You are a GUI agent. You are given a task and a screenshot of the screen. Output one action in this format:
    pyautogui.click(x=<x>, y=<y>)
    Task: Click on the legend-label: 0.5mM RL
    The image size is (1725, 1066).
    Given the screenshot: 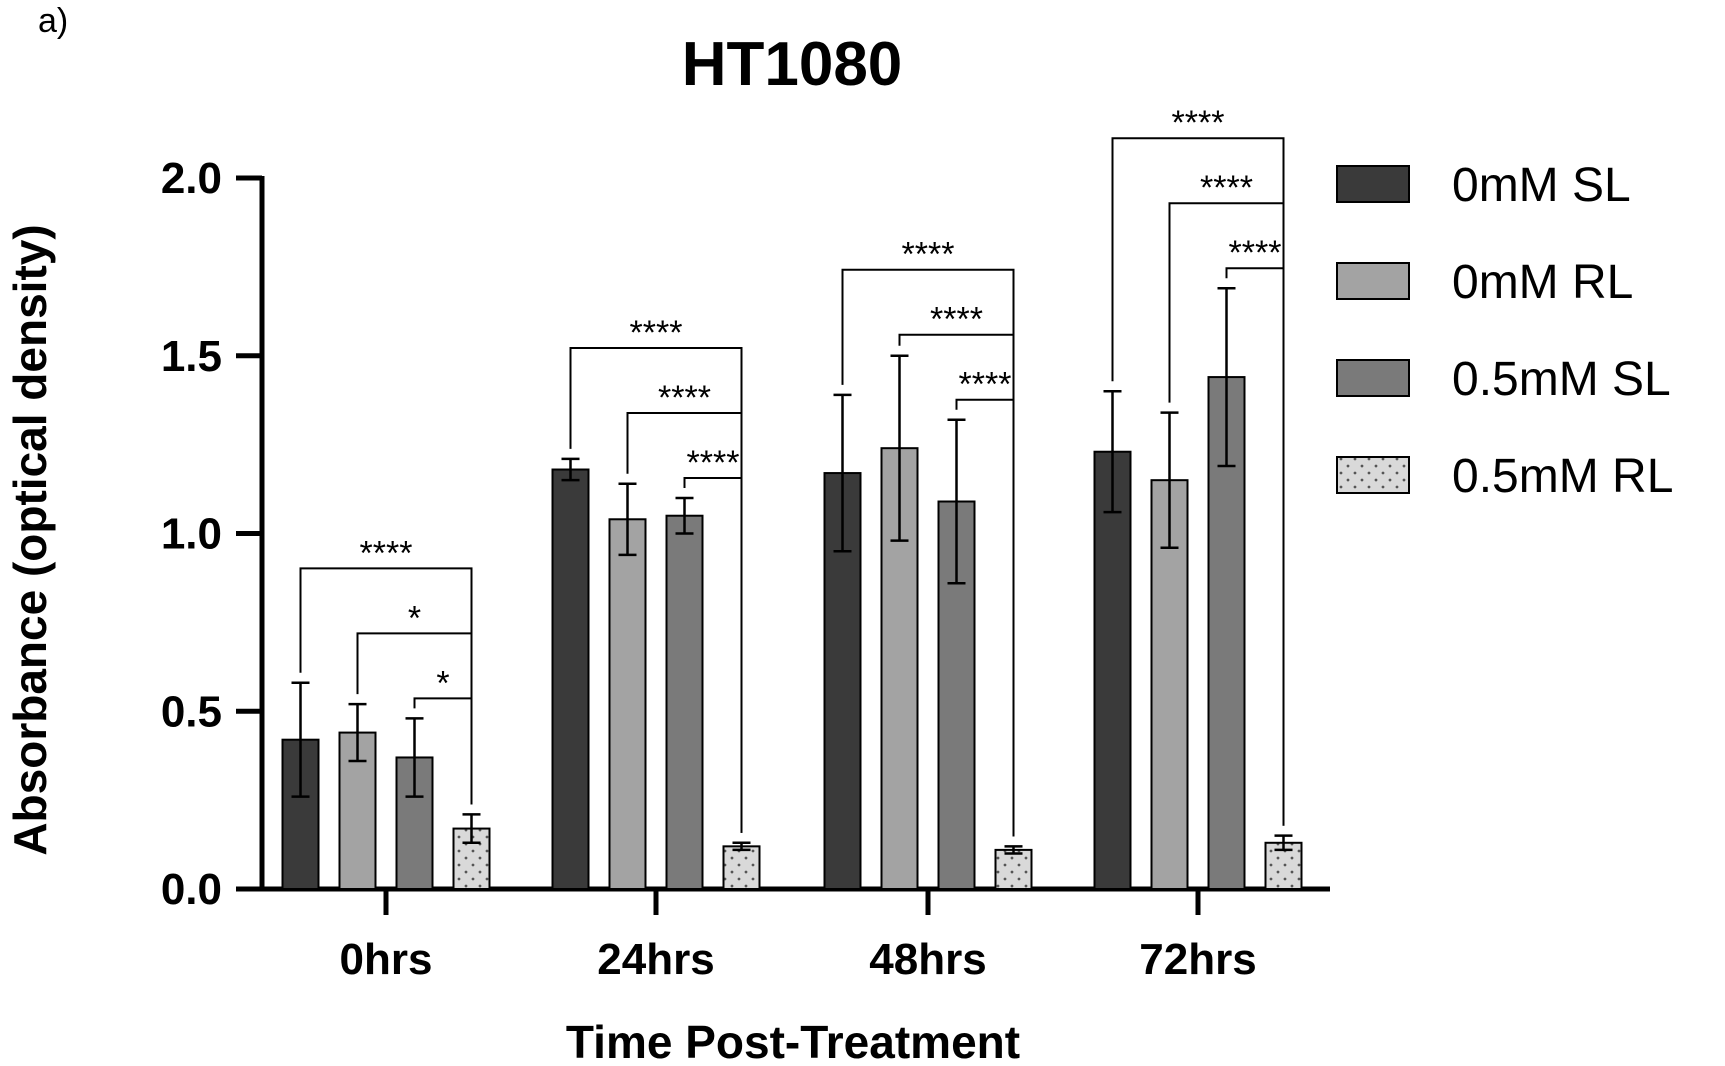 What is the action you would take?
    pyautogui.click(x=1562, y=476)
    